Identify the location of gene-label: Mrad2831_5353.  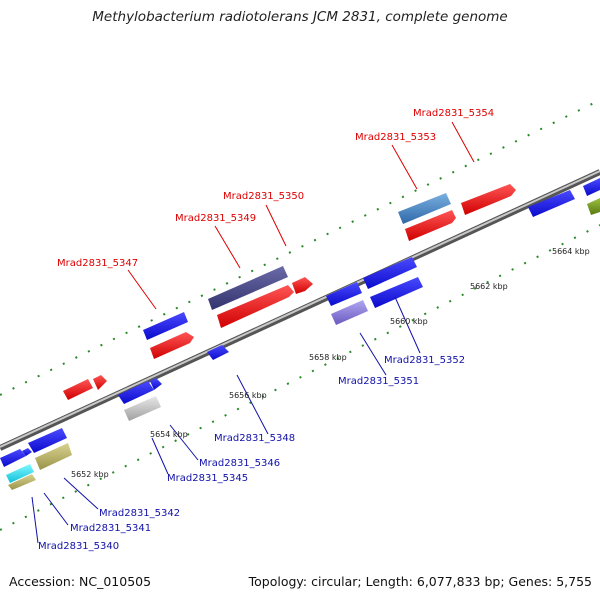
(395, 137).